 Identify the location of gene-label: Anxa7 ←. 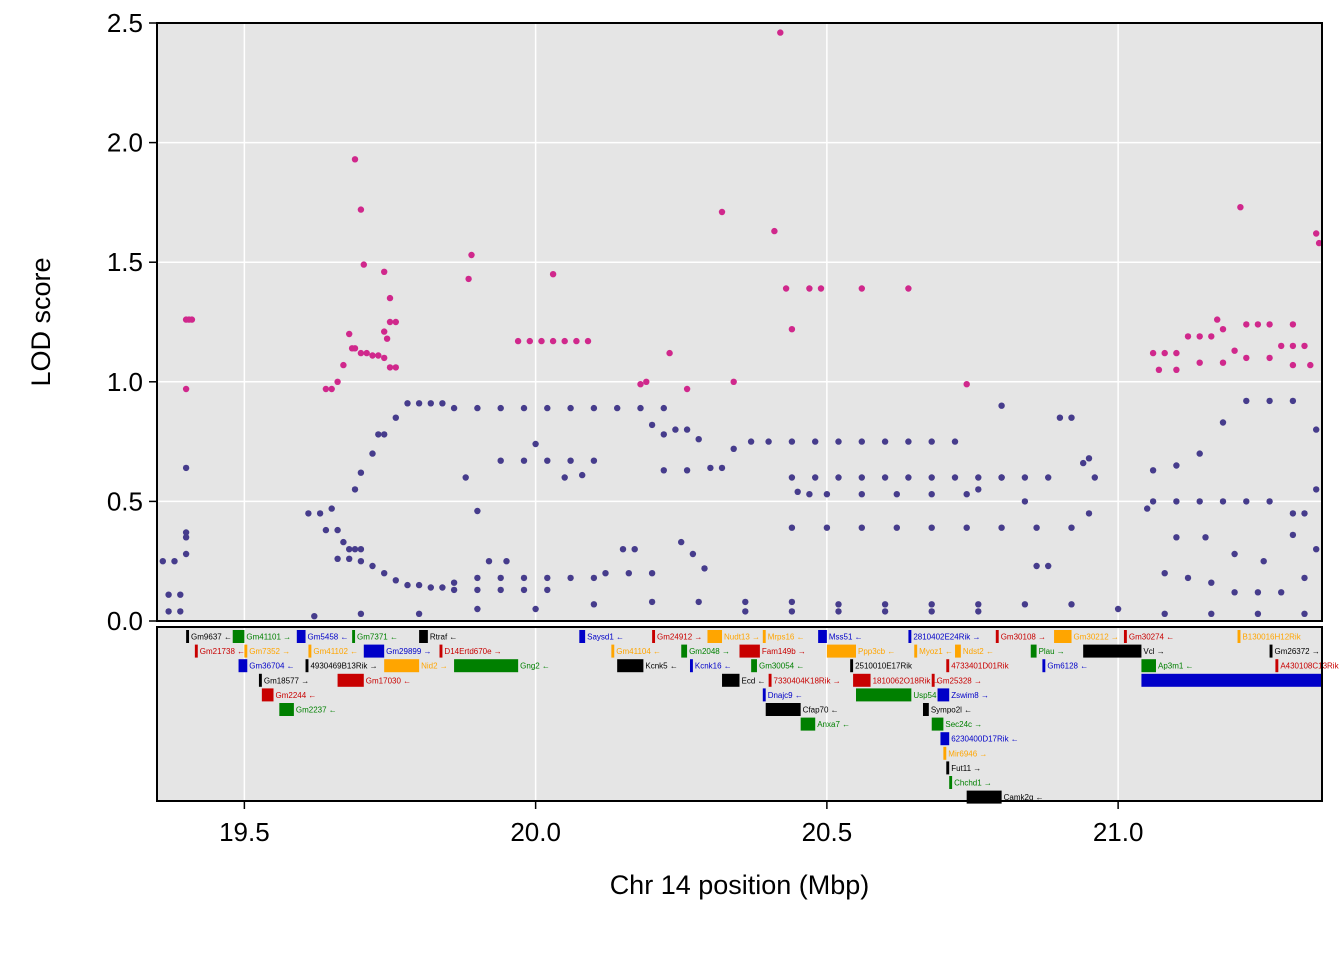
(833, 724).